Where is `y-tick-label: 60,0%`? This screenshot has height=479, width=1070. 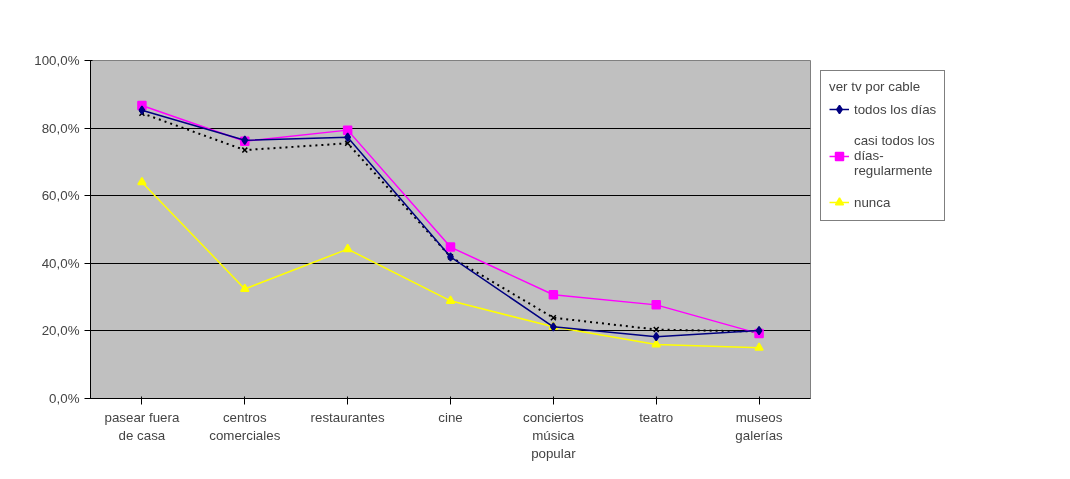
y-tick-label: 60,0% is located at coordinates (60, 196).